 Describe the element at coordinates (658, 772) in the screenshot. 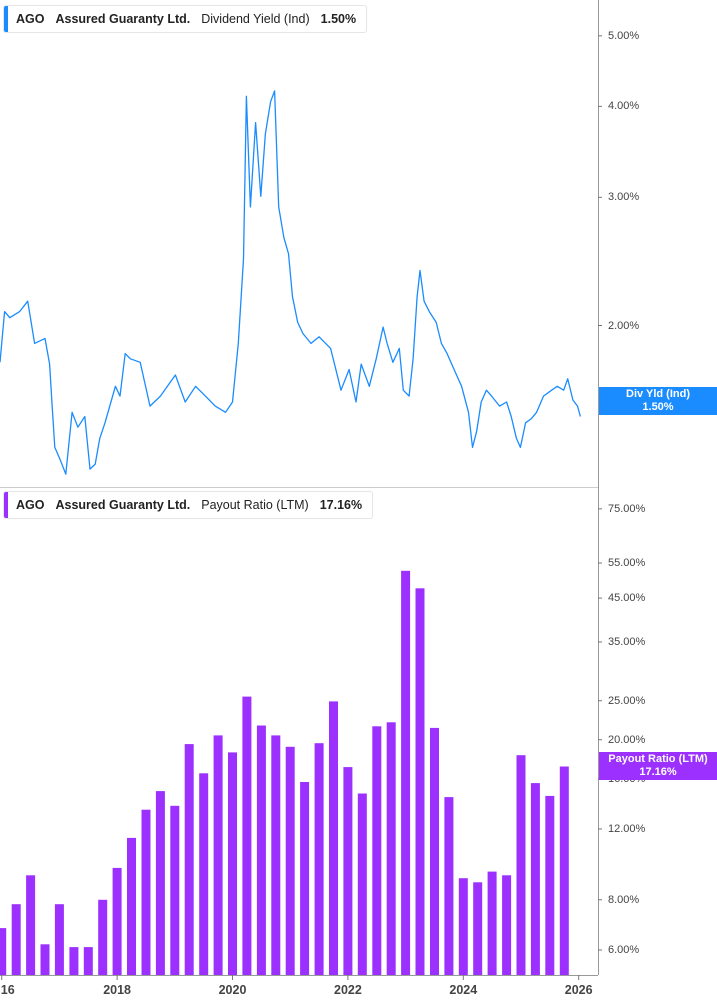

I see `current-label-value: 17.16%` at that location.